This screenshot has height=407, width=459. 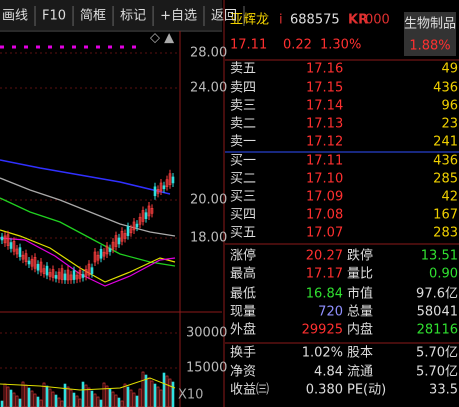 What do you see at coordinates (15, 16) in the screenshot?
I see `toolbar-button: 画线` at bounding box center [15, 16].